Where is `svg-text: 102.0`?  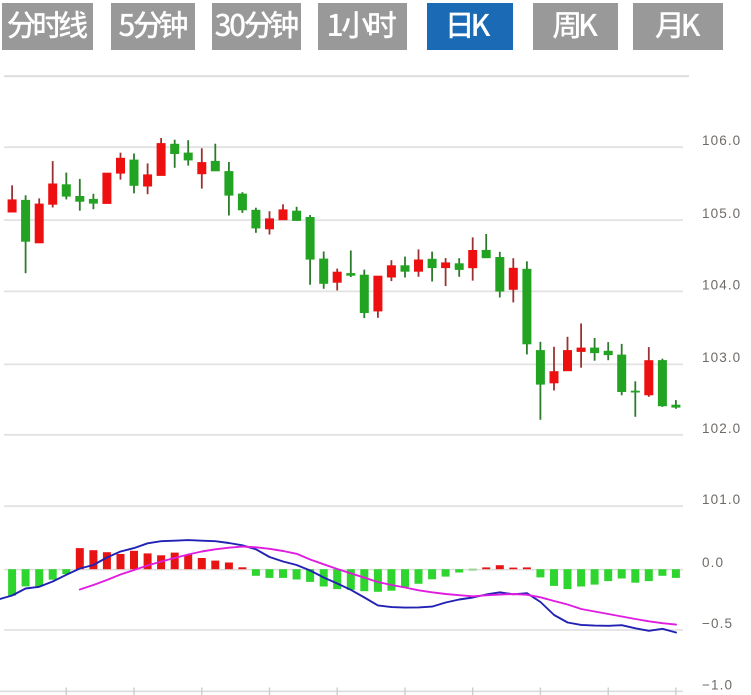 svg-text: 102.0 is located at coordinates (721, 428).